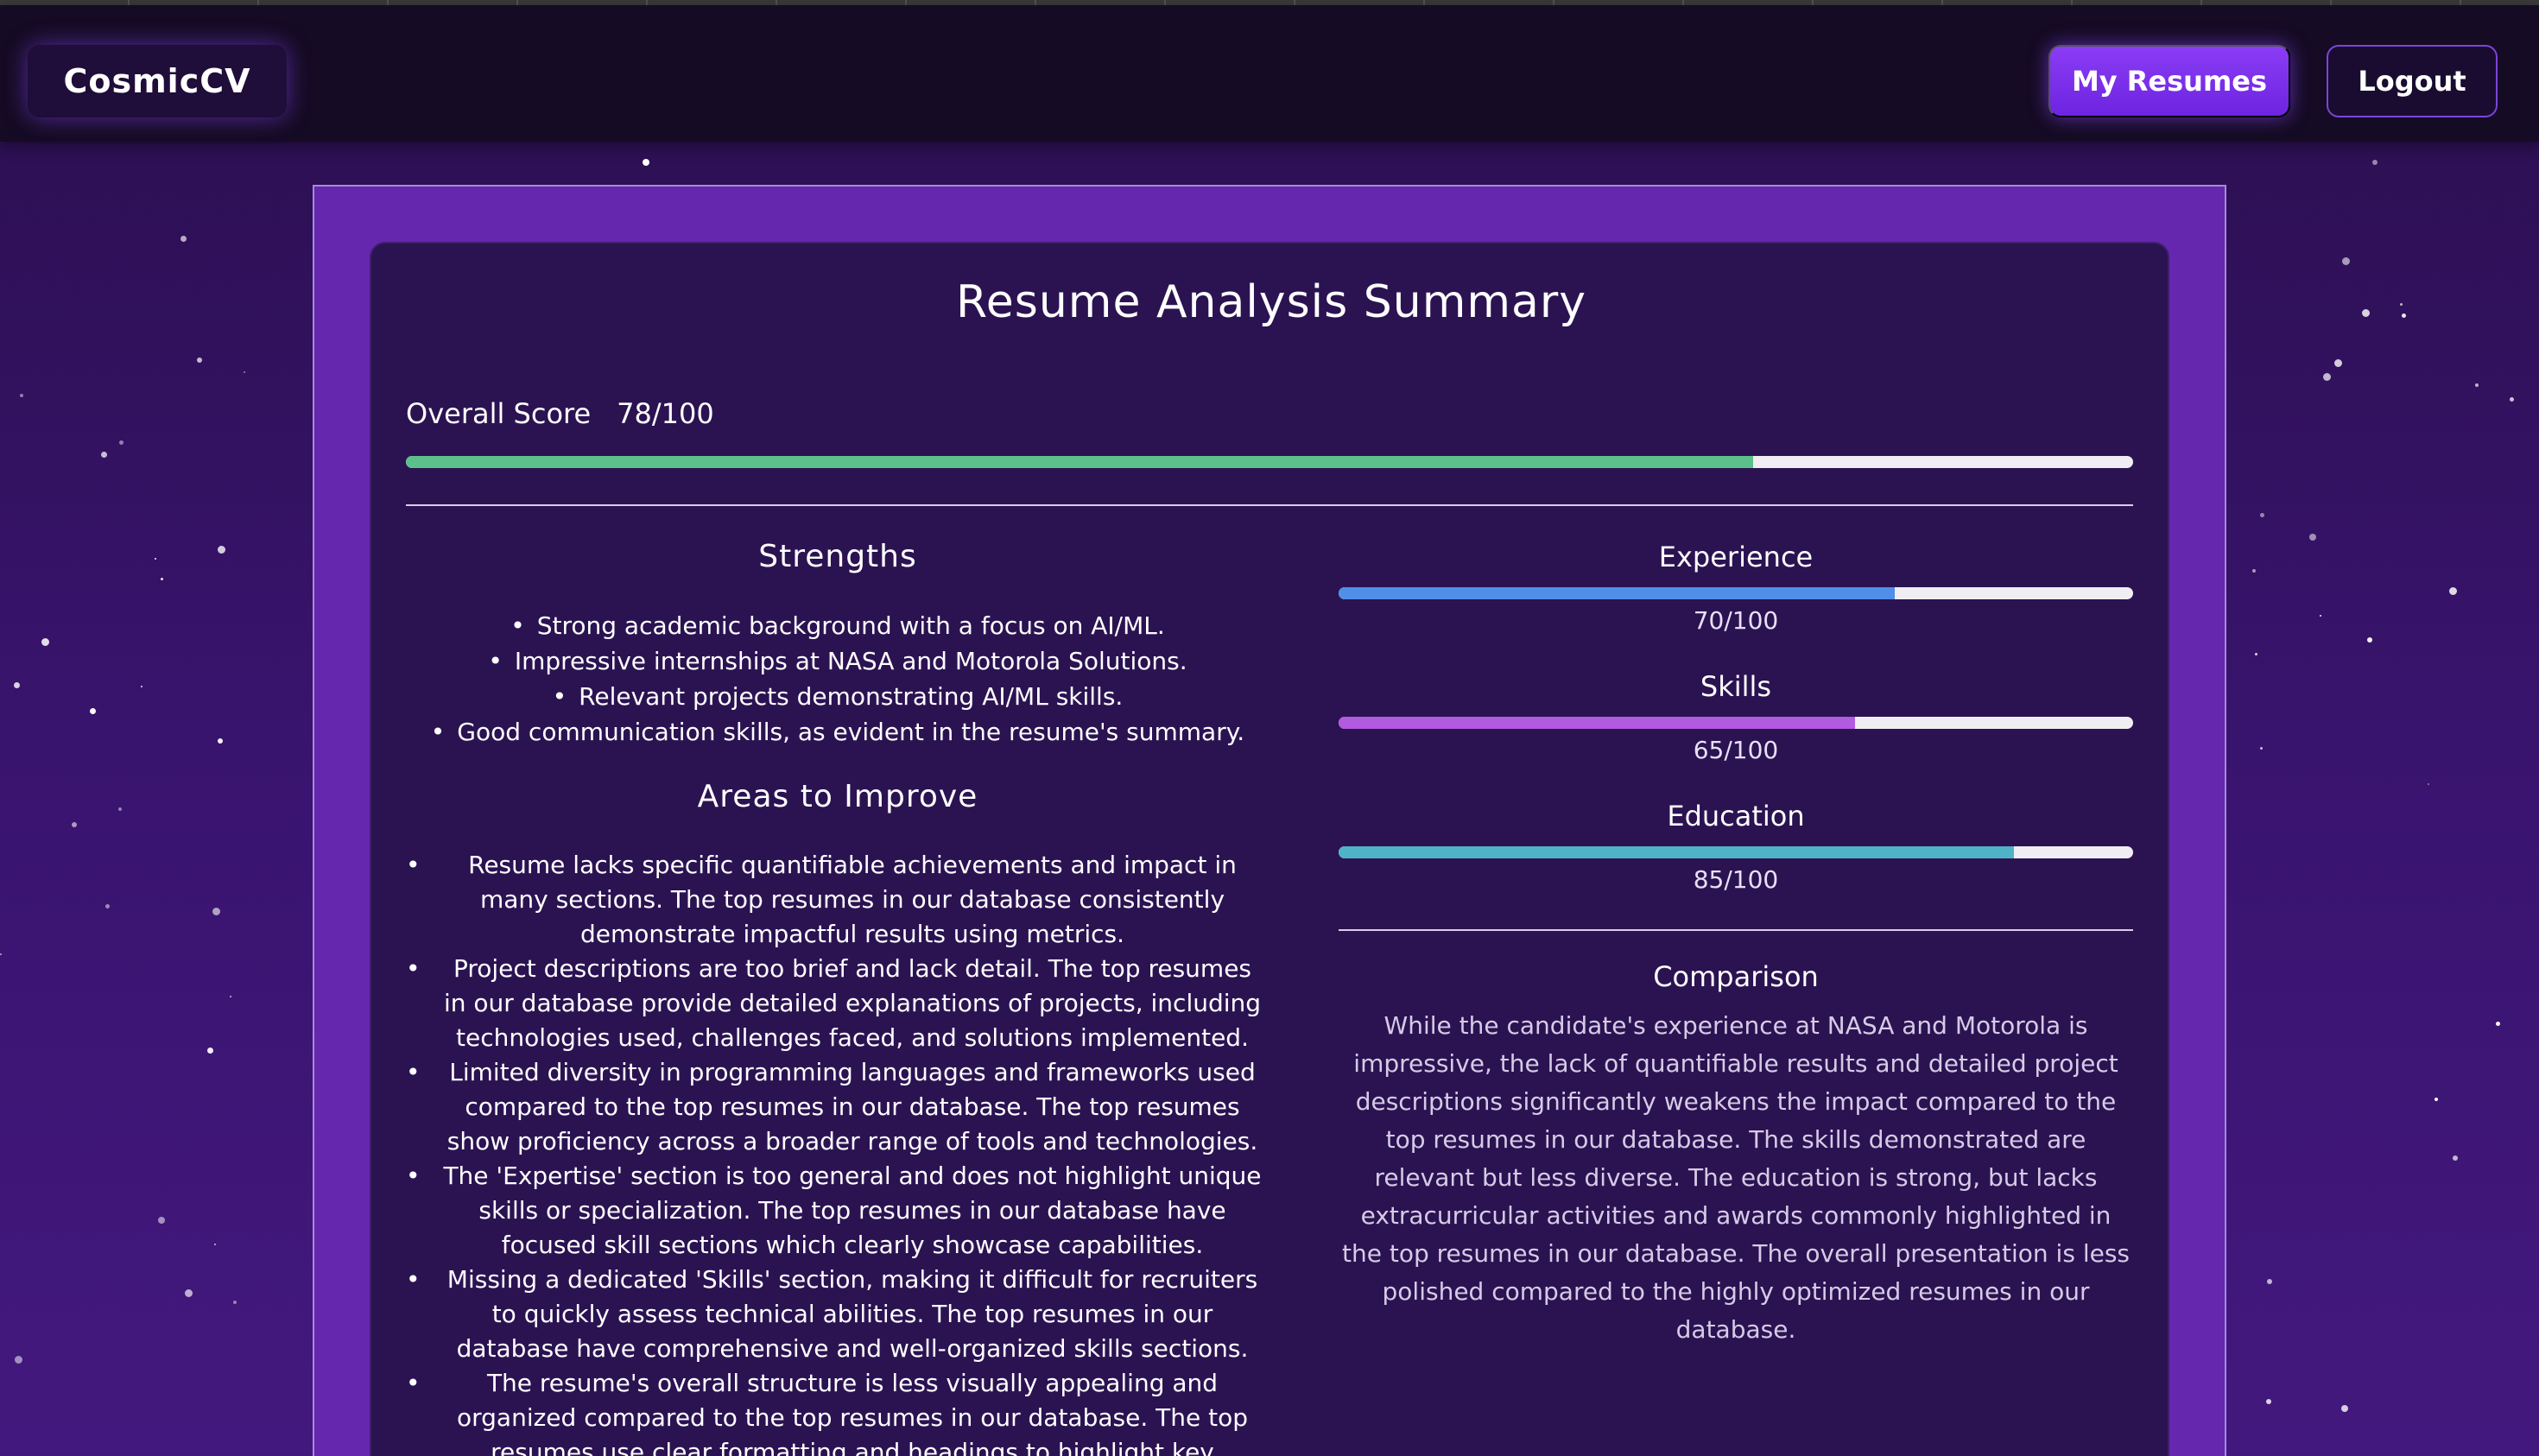 This screenshot has height=1456, width=2539. I want to click on overall-score-value: 78/100, so click(665, 414).